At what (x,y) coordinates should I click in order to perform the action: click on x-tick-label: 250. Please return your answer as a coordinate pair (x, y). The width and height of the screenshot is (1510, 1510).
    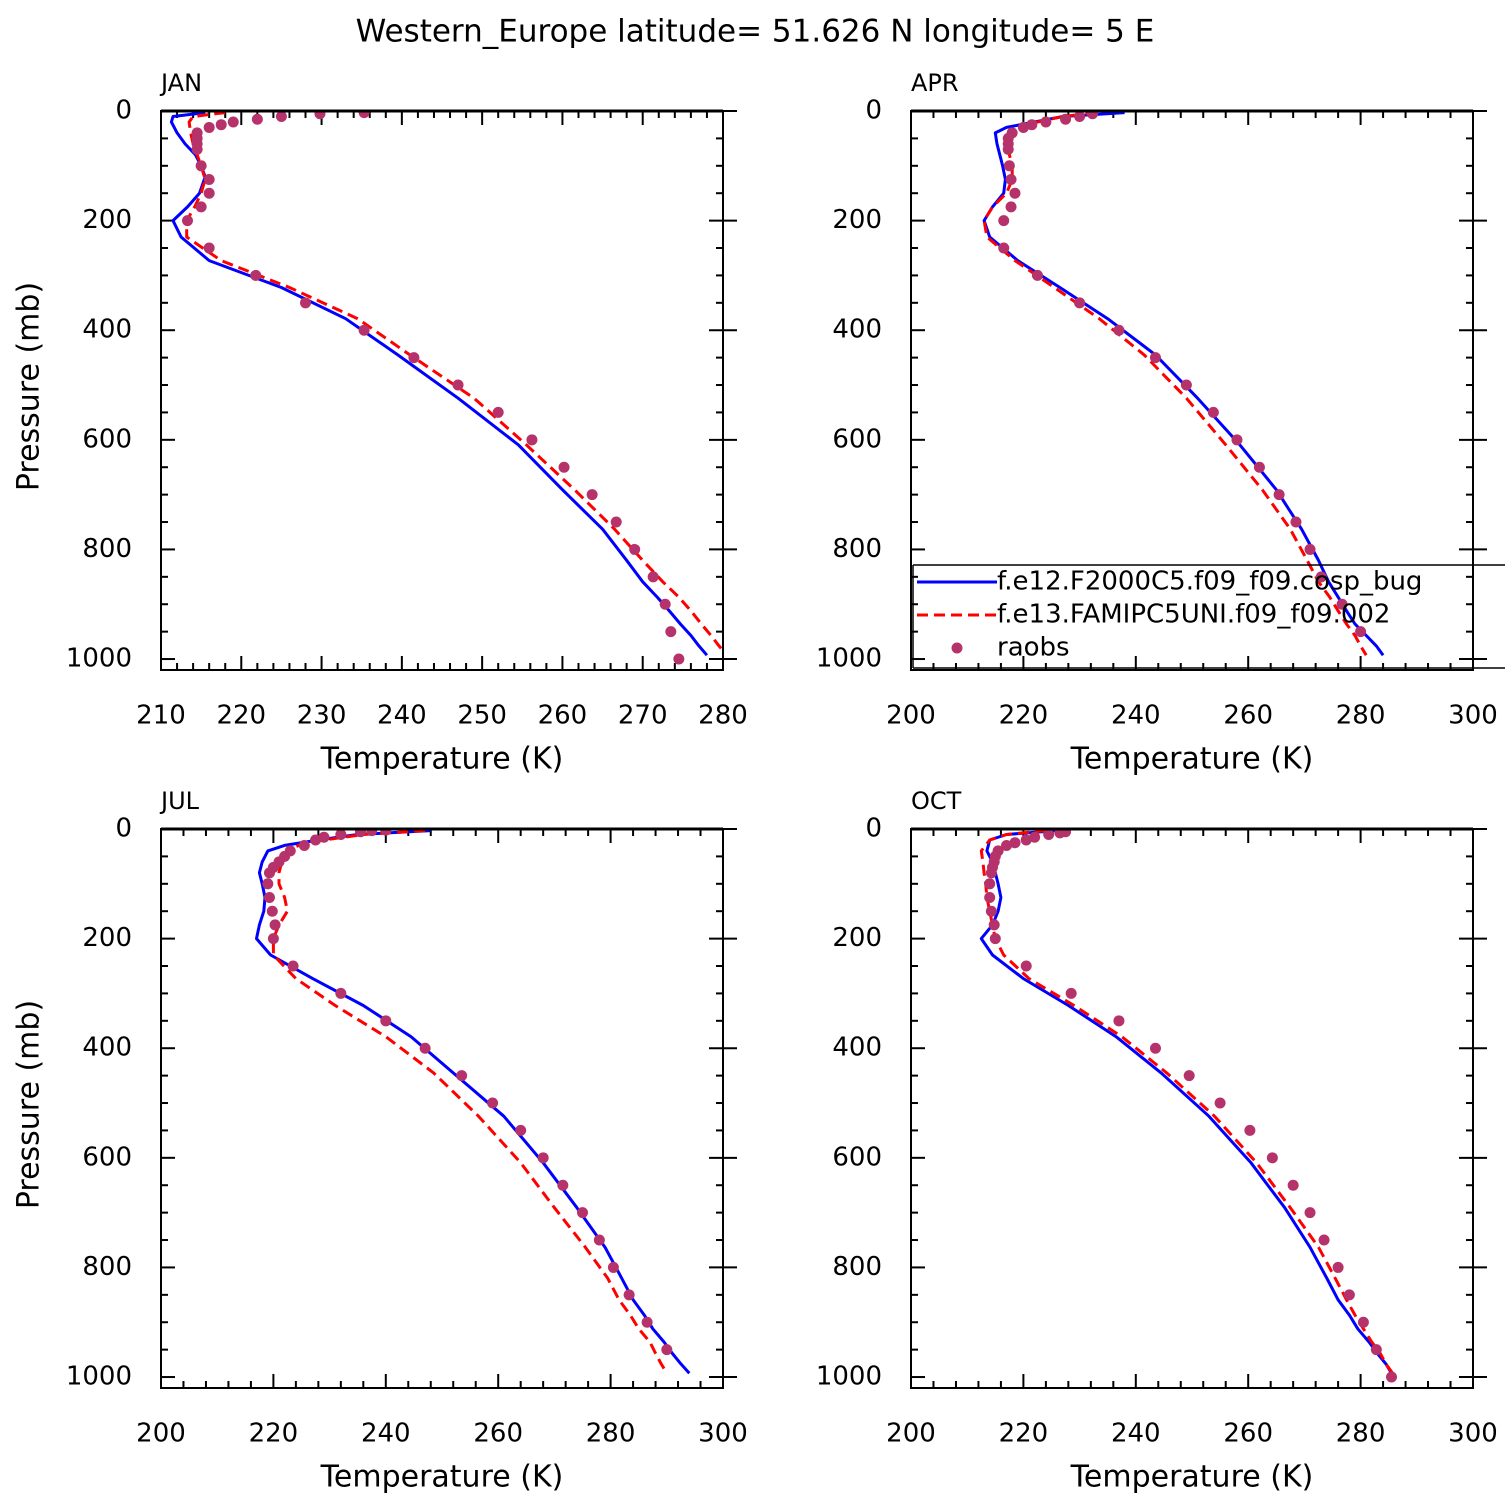
    Looking at the image, I should click on (482, 716).